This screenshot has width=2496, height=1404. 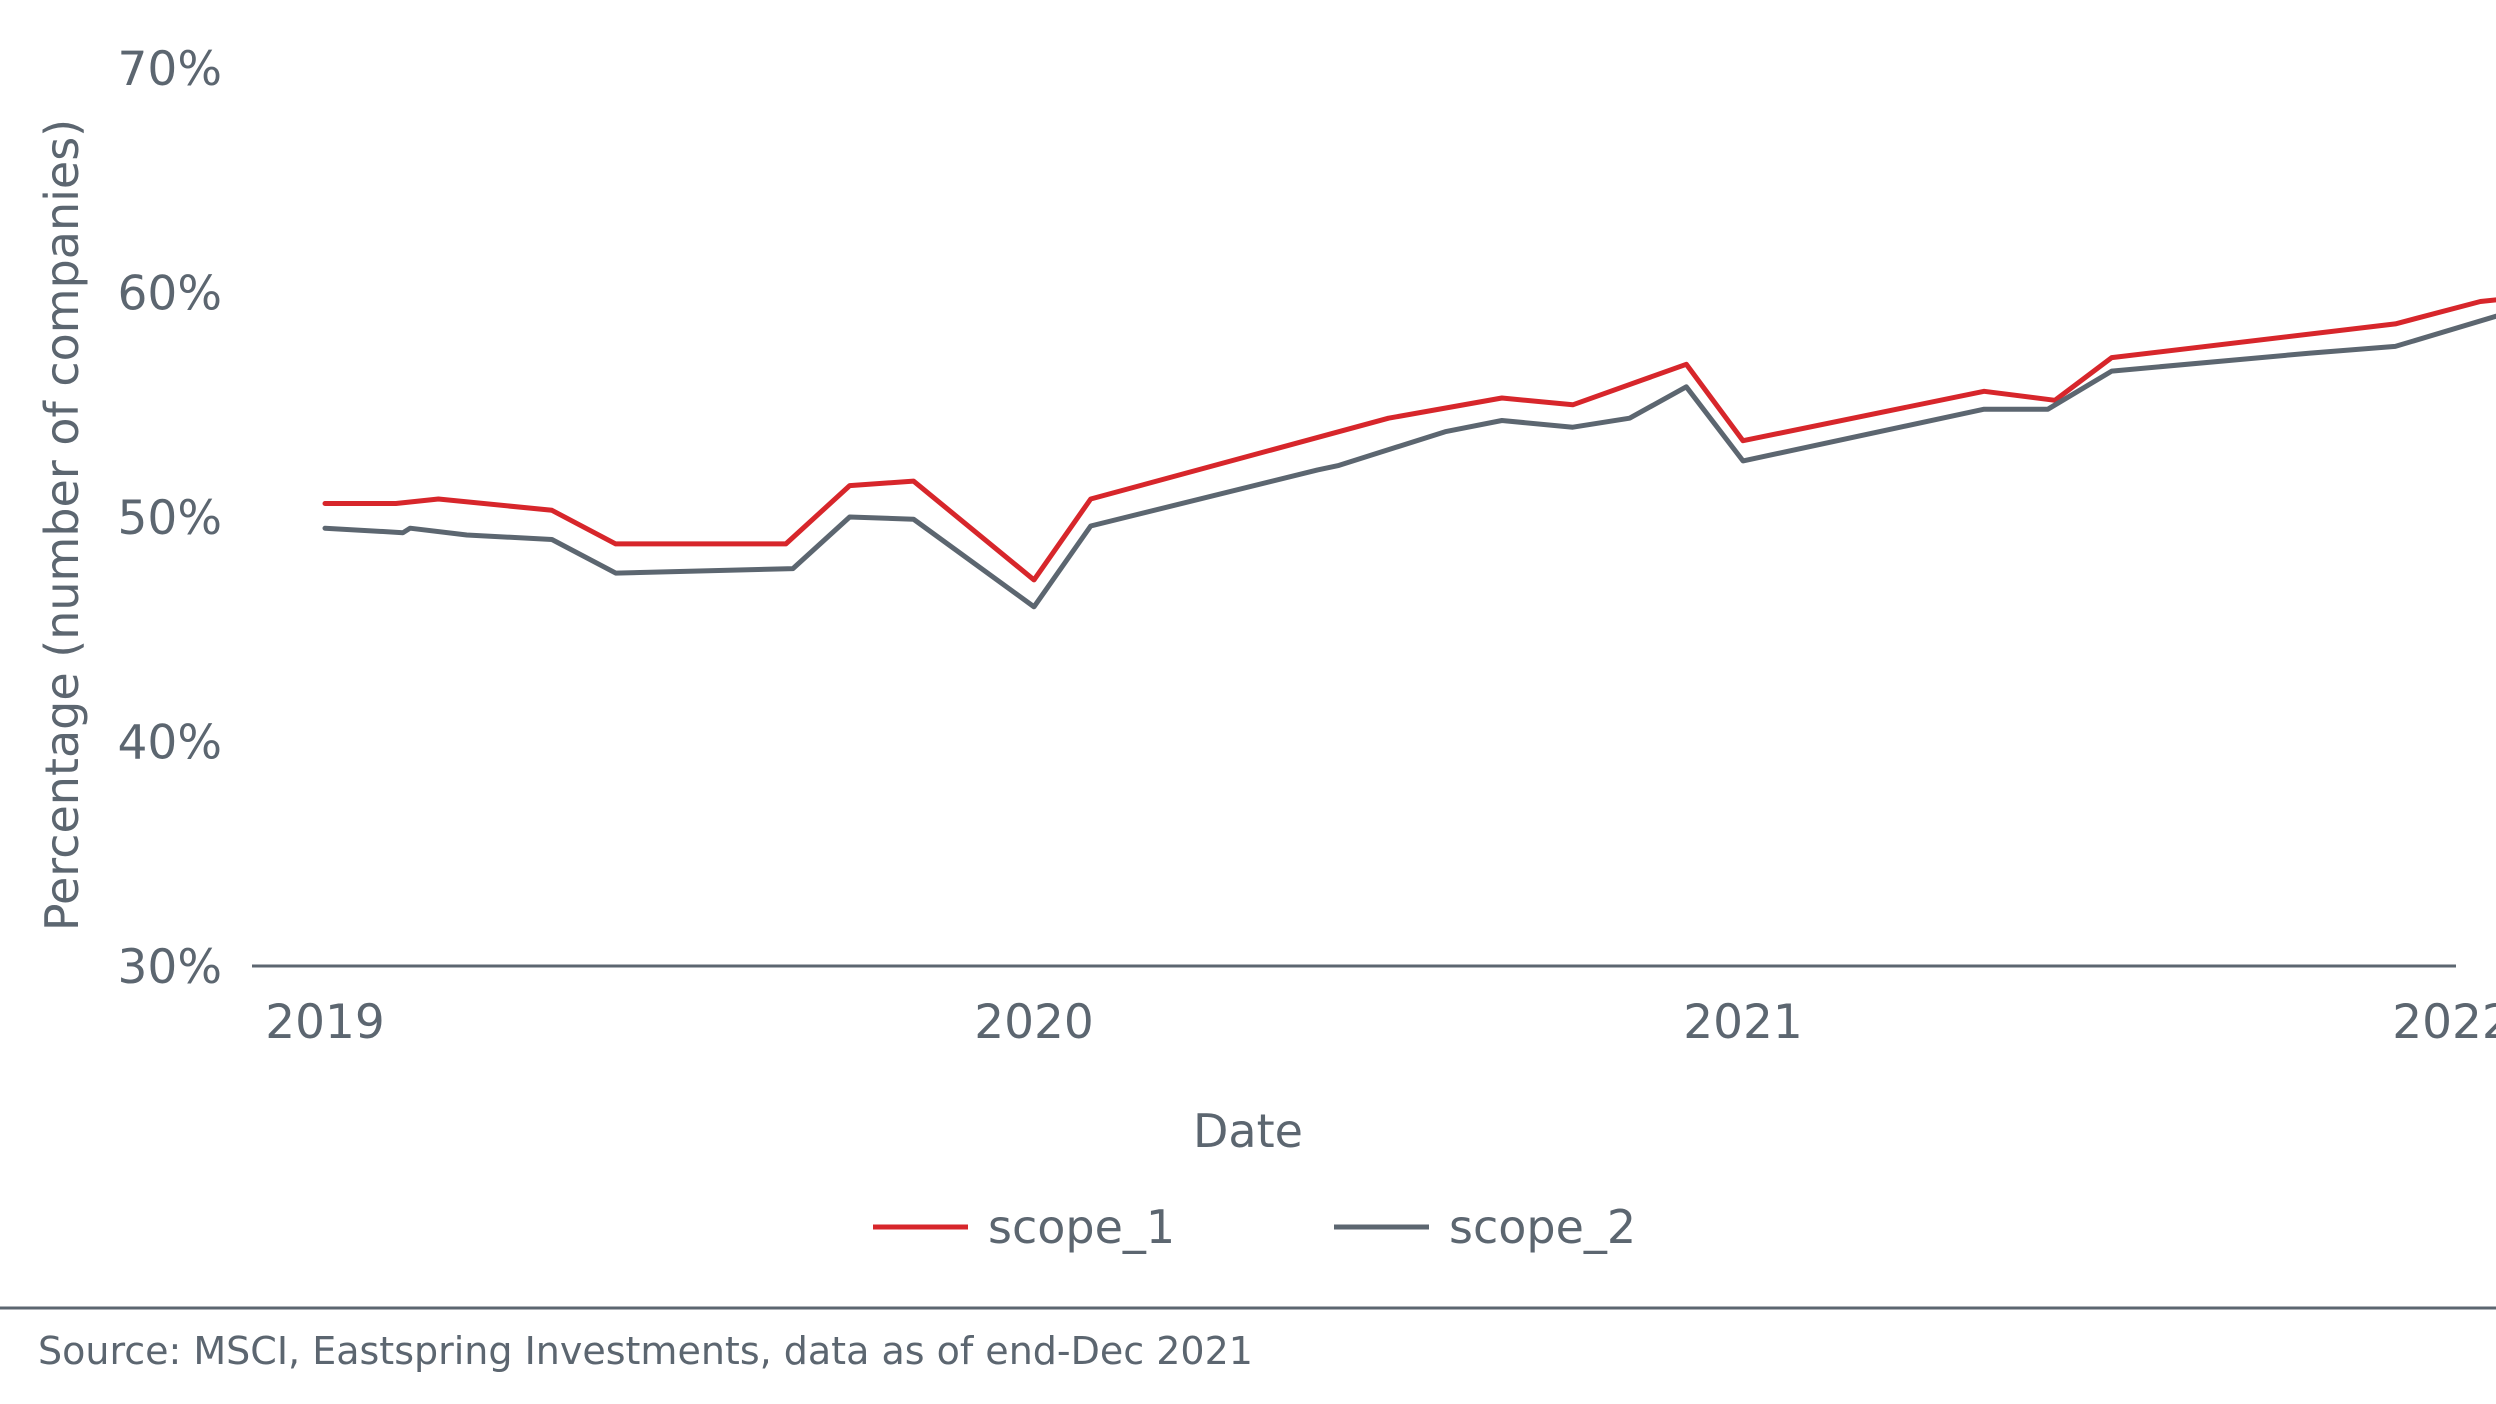 I want to click on x-tick-label: 2021, so click(x=1743, y=1022).